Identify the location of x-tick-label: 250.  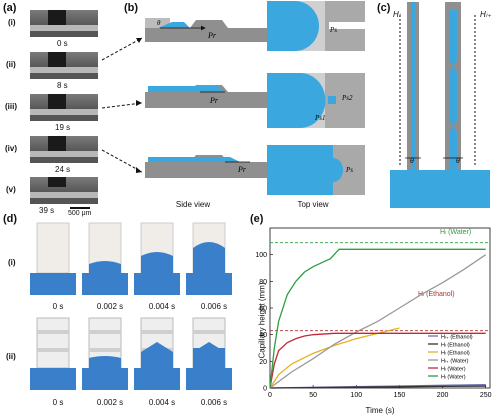
(486, 395).